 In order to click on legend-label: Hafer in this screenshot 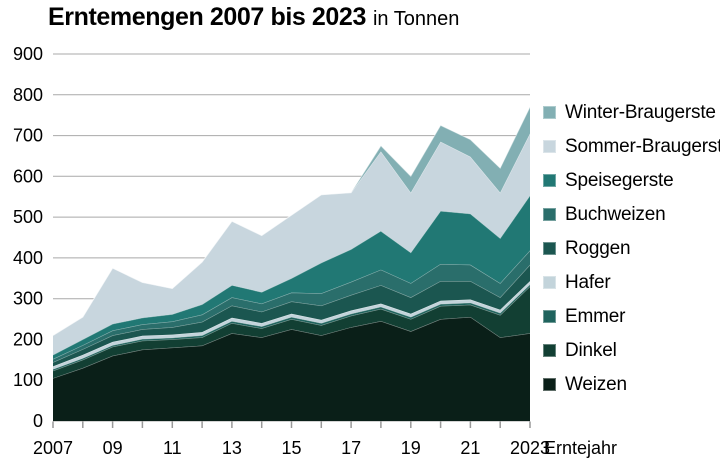, I will do `click(588, 282)`.